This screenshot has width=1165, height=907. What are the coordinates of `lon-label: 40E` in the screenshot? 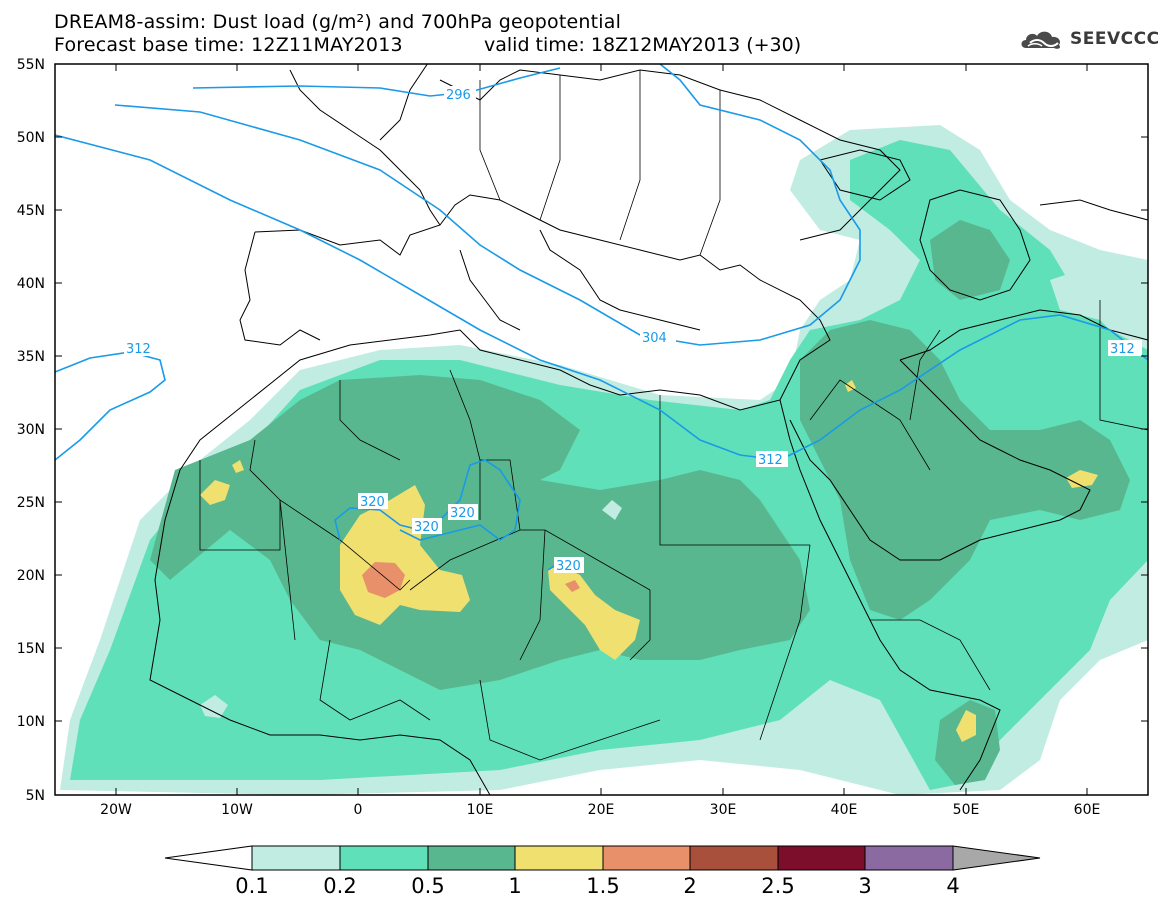 It's located at (844, 810).